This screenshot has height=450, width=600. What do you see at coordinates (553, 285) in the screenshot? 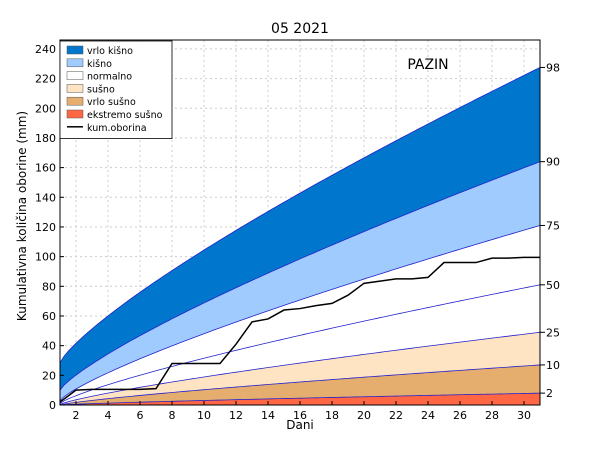
I see `right-tick-label: 50` at bounding box center [553, 285].